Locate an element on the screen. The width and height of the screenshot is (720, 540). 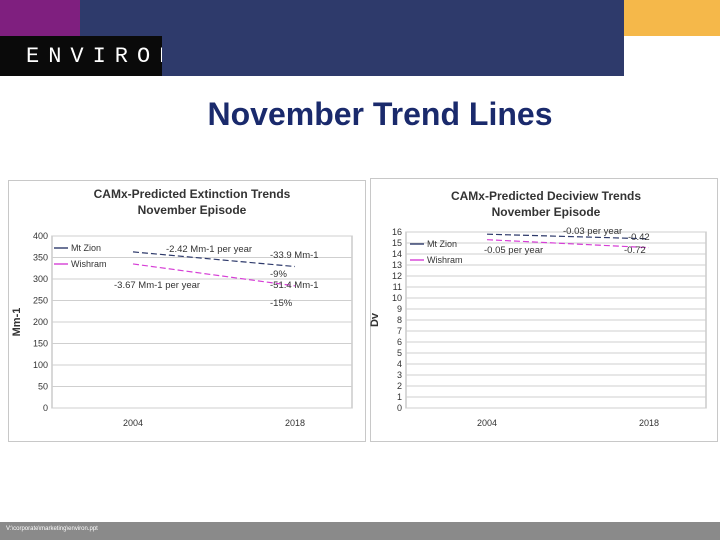
y-tick-label: 200 is located at coordinates (40, 322).